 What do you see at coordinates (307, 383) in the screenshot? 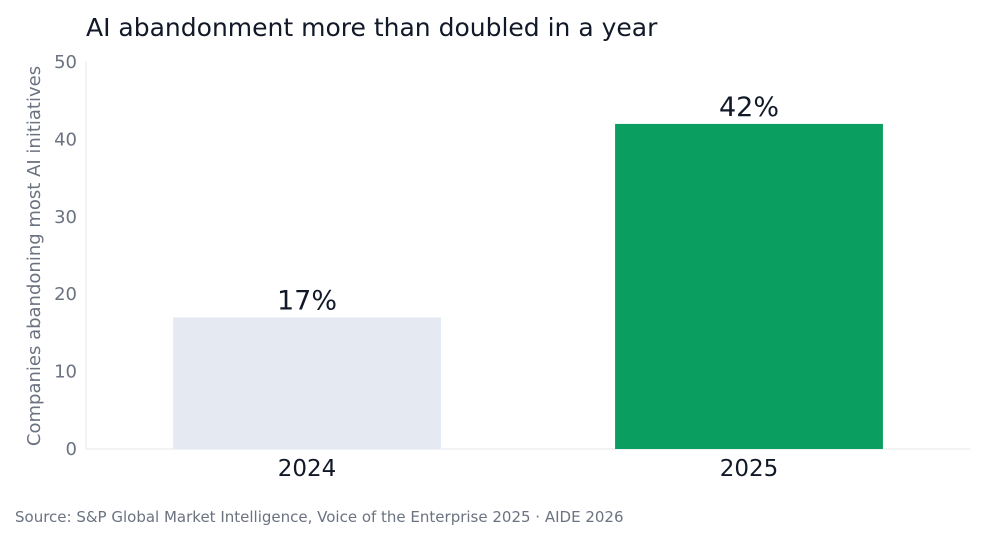
I see `bar-2024` at bounding box center [307, 383].